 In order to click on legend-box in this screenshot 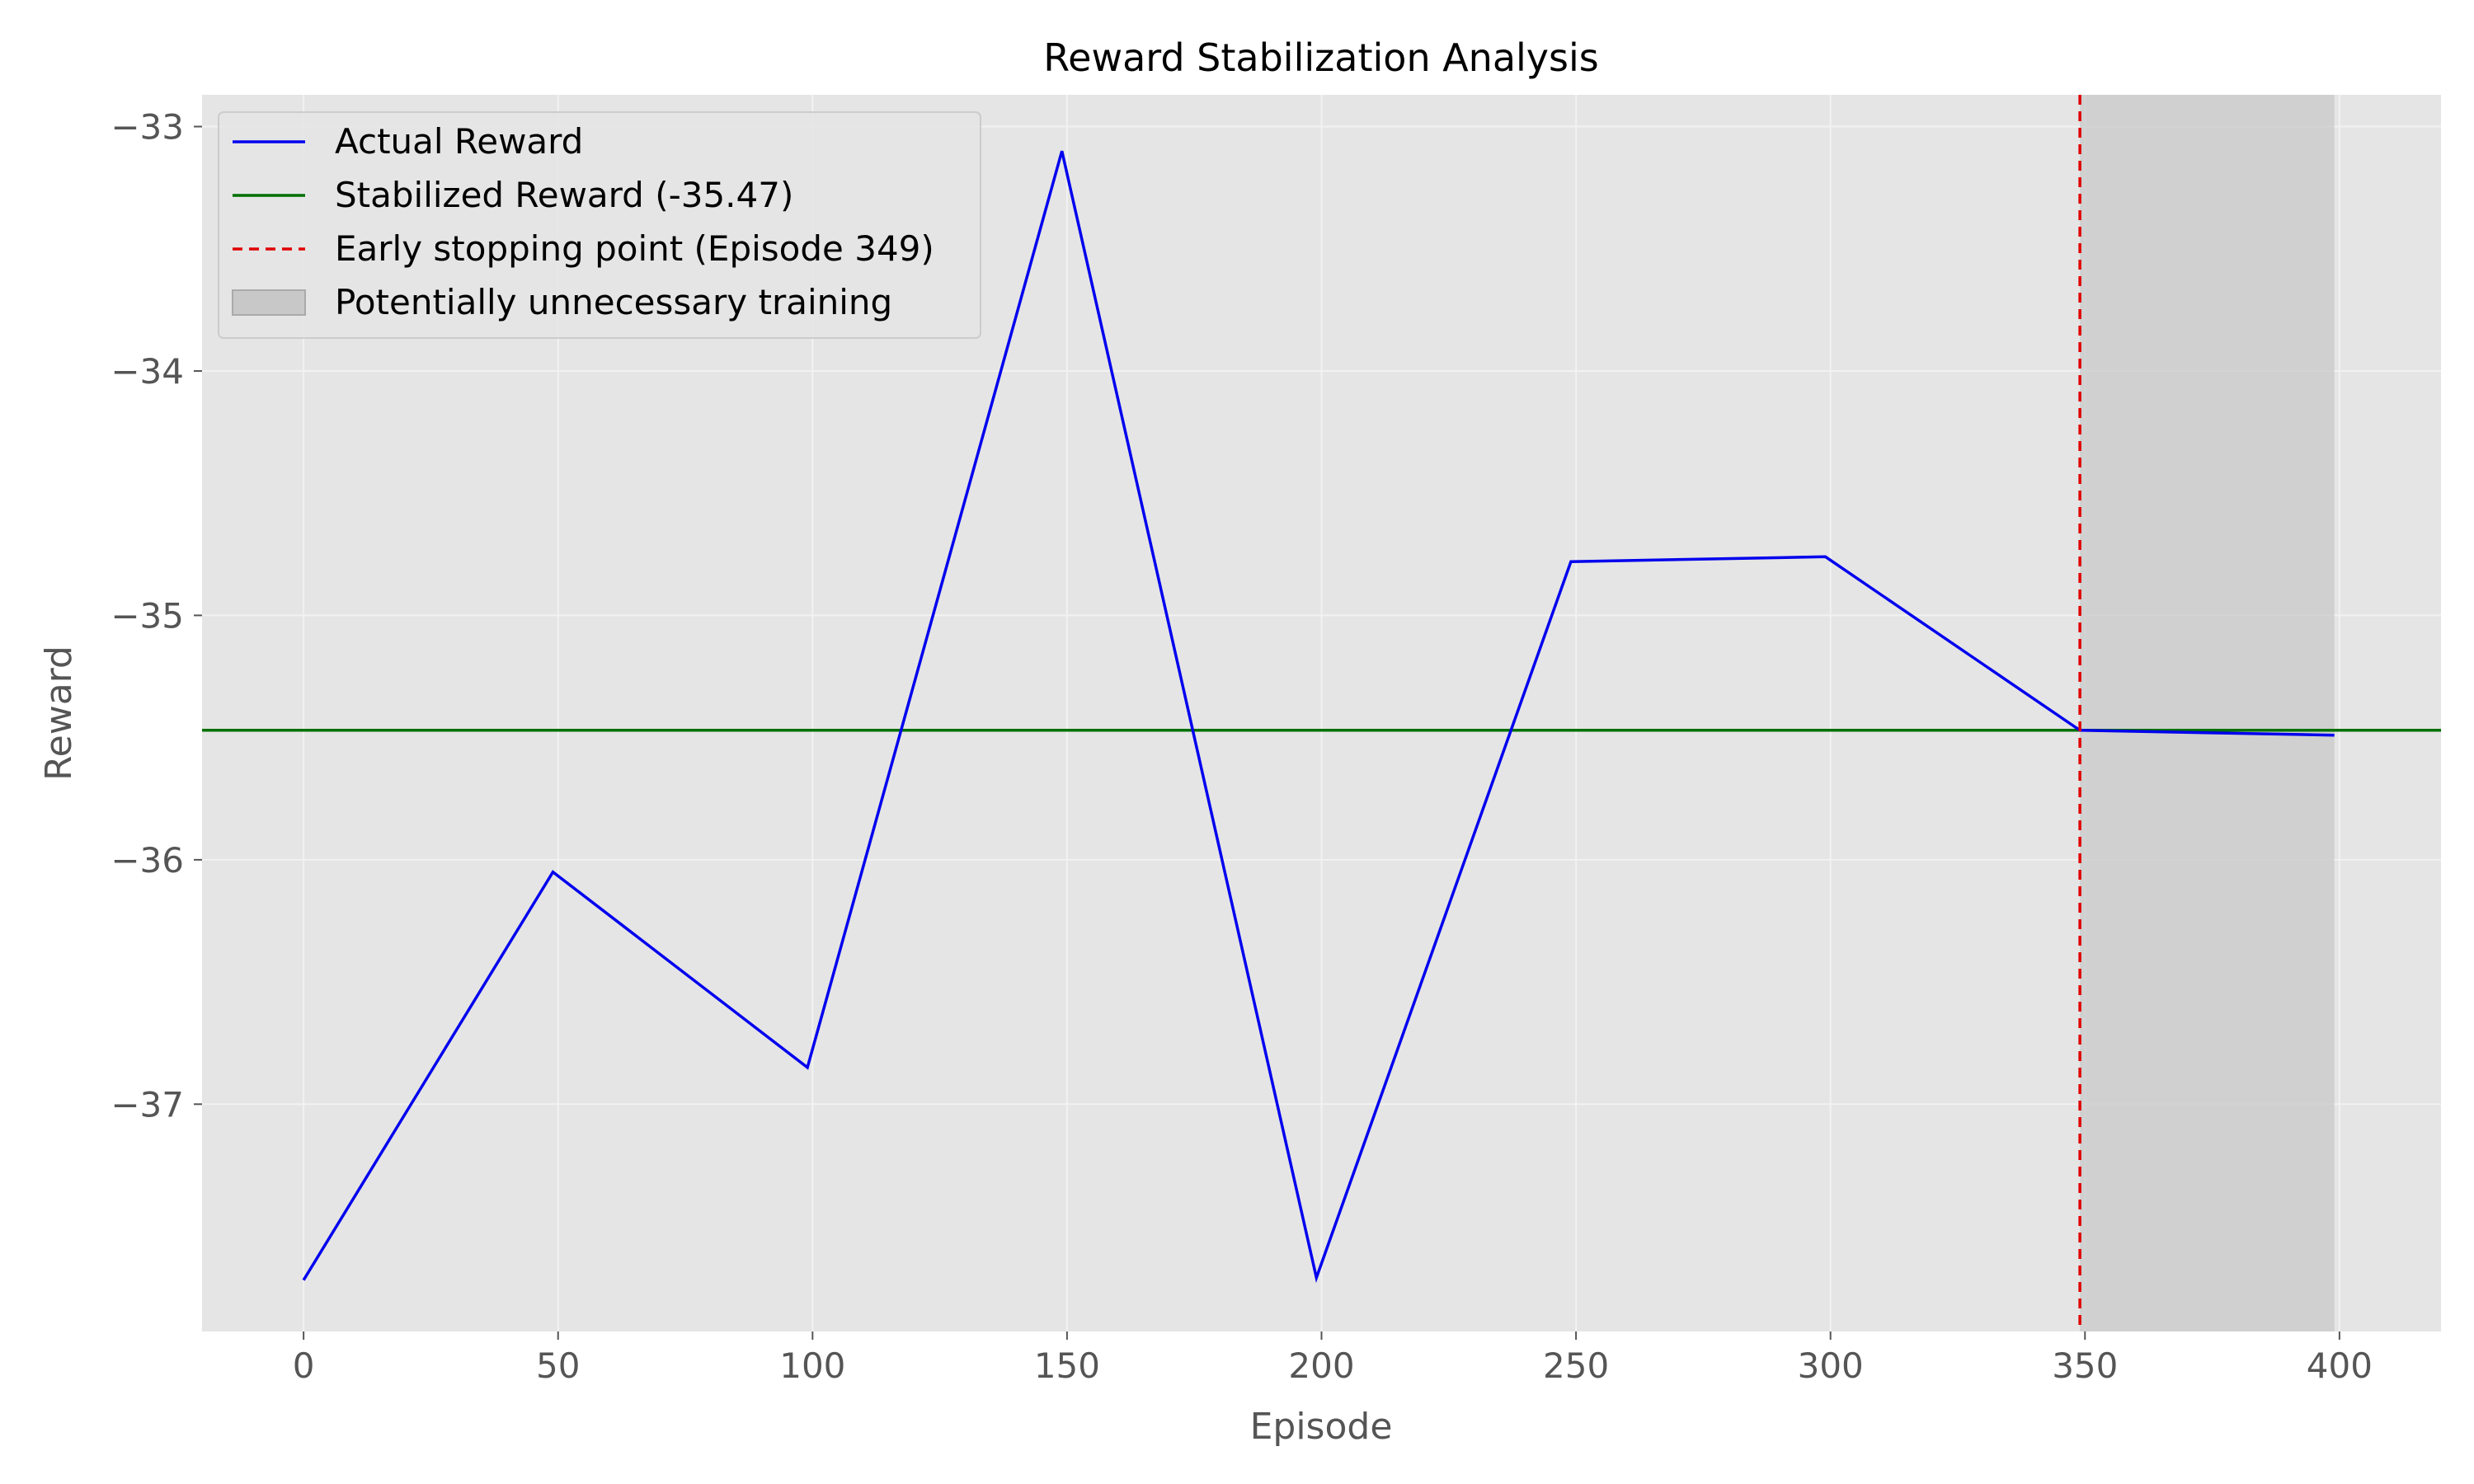, I will do `click(599, 225)`.